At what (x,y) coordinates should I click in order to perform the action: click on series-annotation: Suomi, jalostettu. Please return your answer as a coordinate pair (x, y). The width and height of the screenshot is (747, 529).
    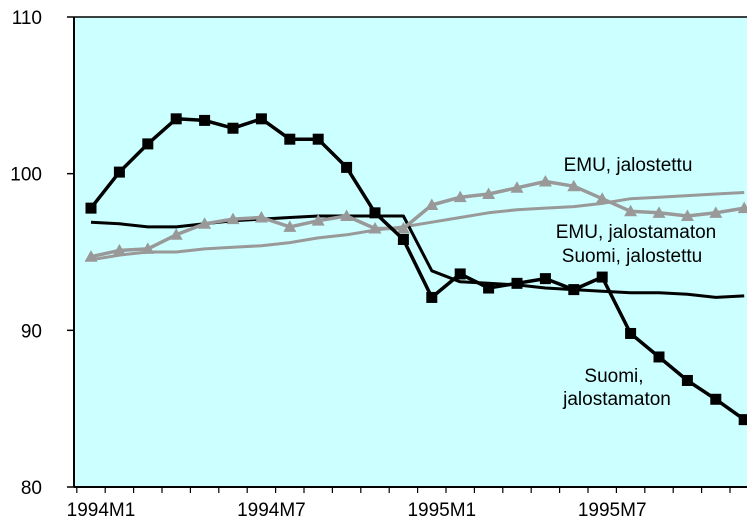
    Looking at the image, I should click on (632, 256).